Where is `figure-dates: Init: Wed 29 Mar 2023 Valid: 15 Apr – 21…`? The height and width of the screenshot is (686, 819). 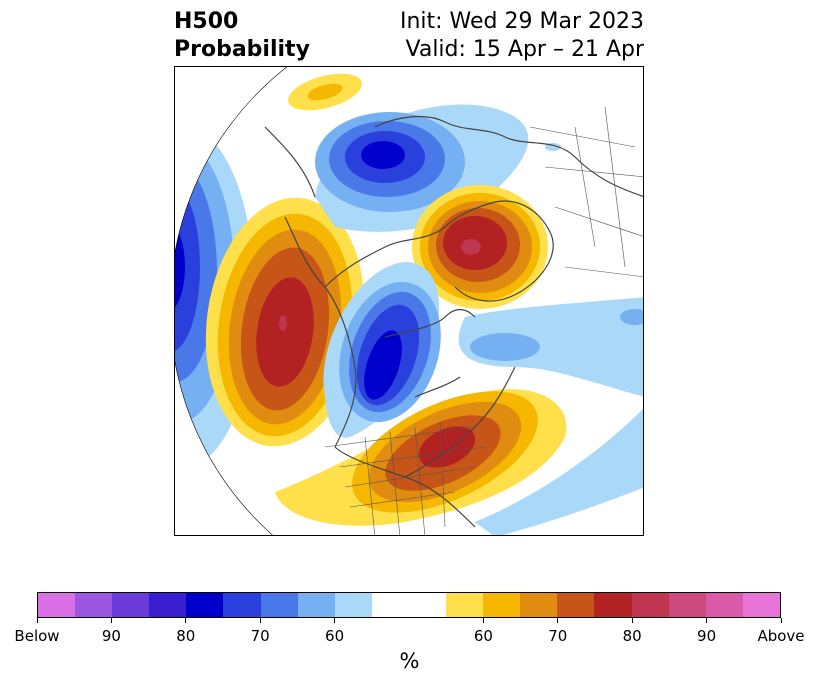
figure-dates: Init: Wed 29 Mar 2023 Valid: 15 Apr – 21… is located at coordinates (522, 36).